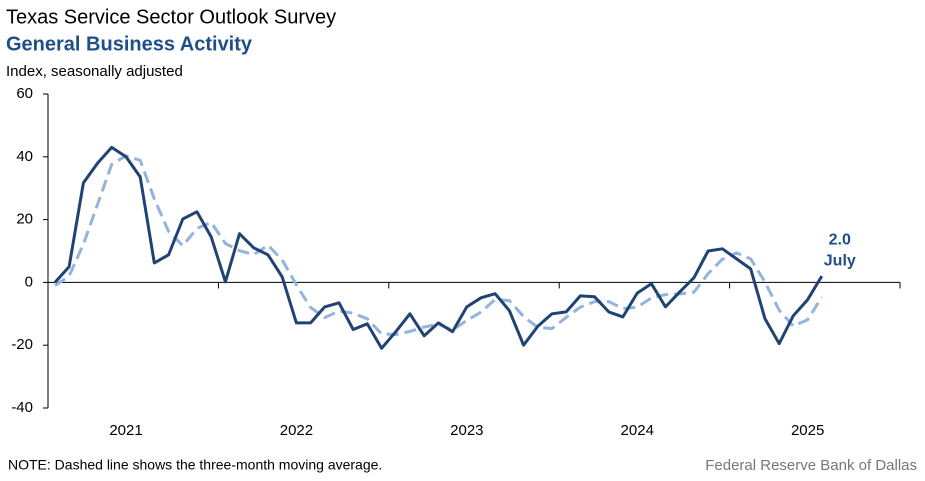  I want to click on x-tick-label: 2021, so click(125, 430).